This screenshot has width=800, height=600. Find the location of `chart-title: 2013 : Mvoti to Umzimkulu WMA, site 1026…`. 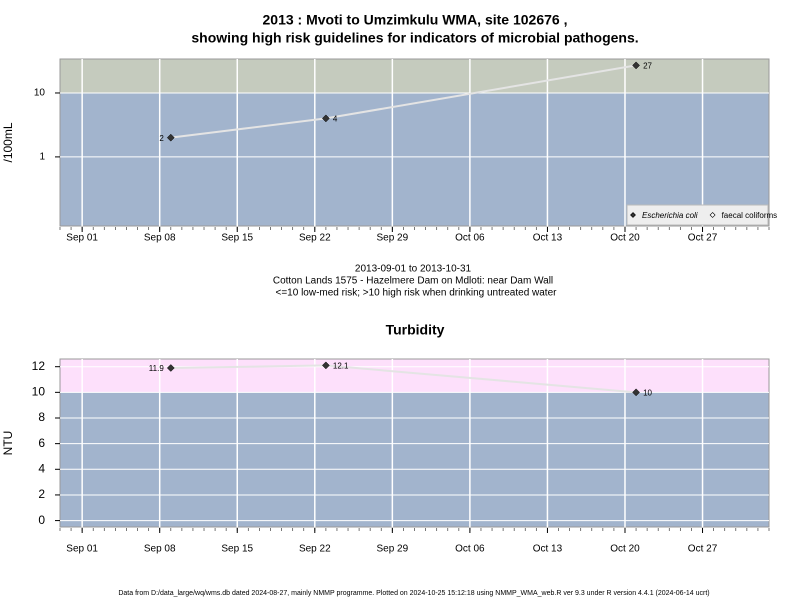

chart-title: 2013 : Mvoti to Umzimkulu WMA, site 1026… is located at coordinates (415, 20).